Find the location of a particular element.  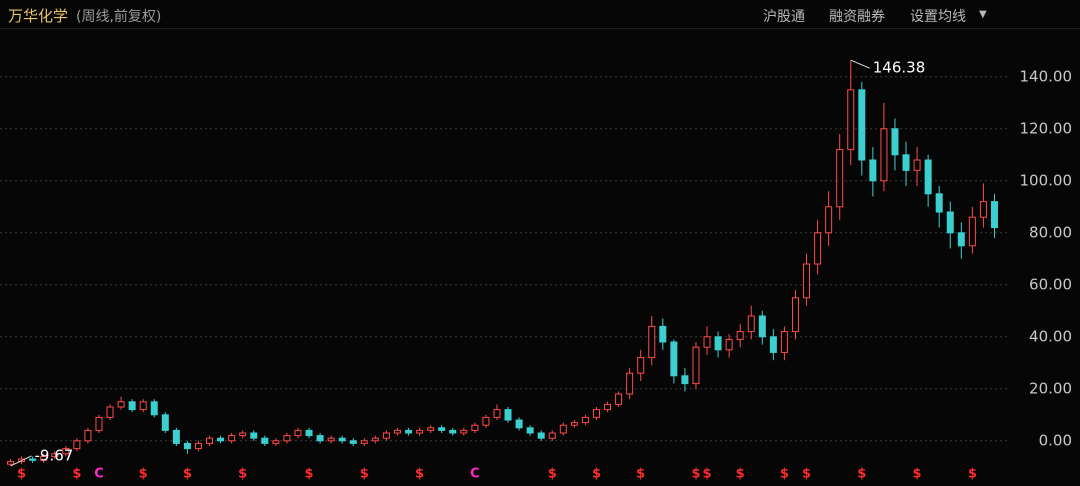

toolbar-button: 沪股通 is located at coordinates (784, 17).